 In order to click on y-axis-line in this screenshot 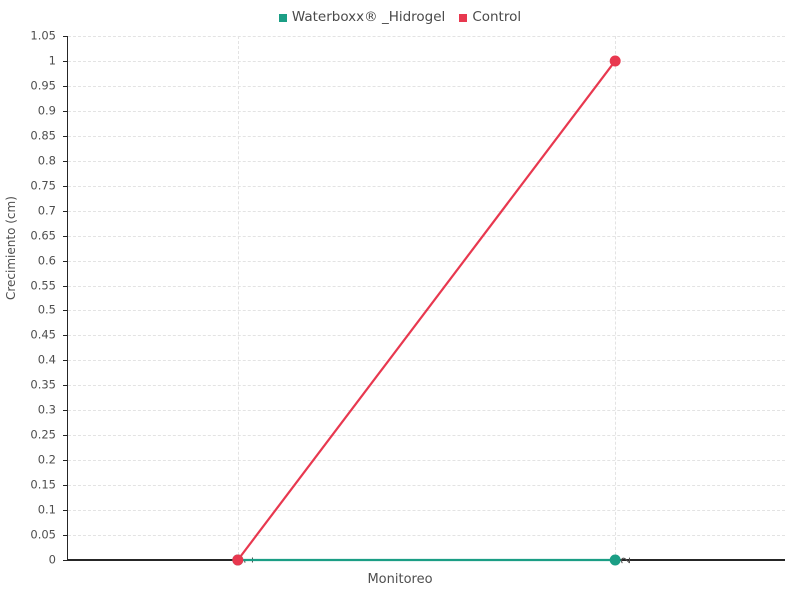, I will do `click(68, 298)`.